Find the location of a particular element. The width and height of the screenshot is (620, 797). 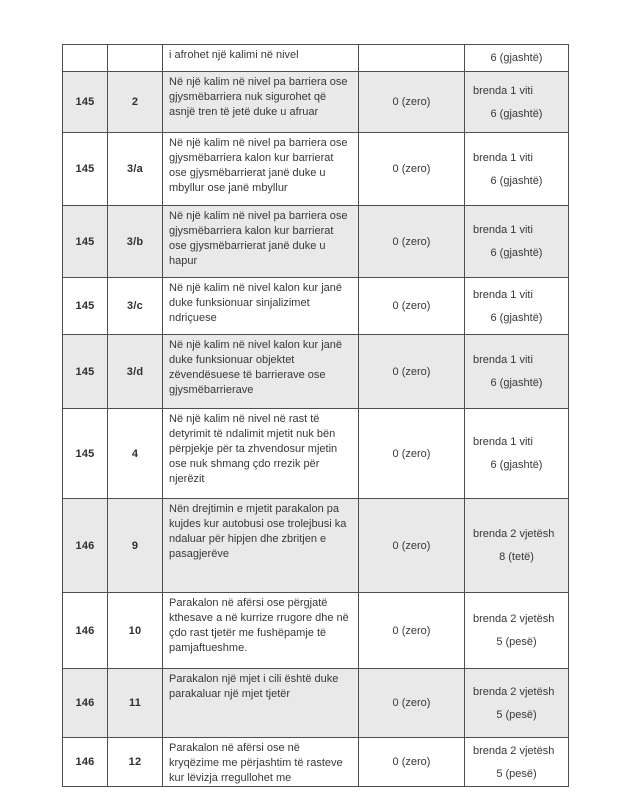

point-cell: 12 is located at coordinates (135, 762).